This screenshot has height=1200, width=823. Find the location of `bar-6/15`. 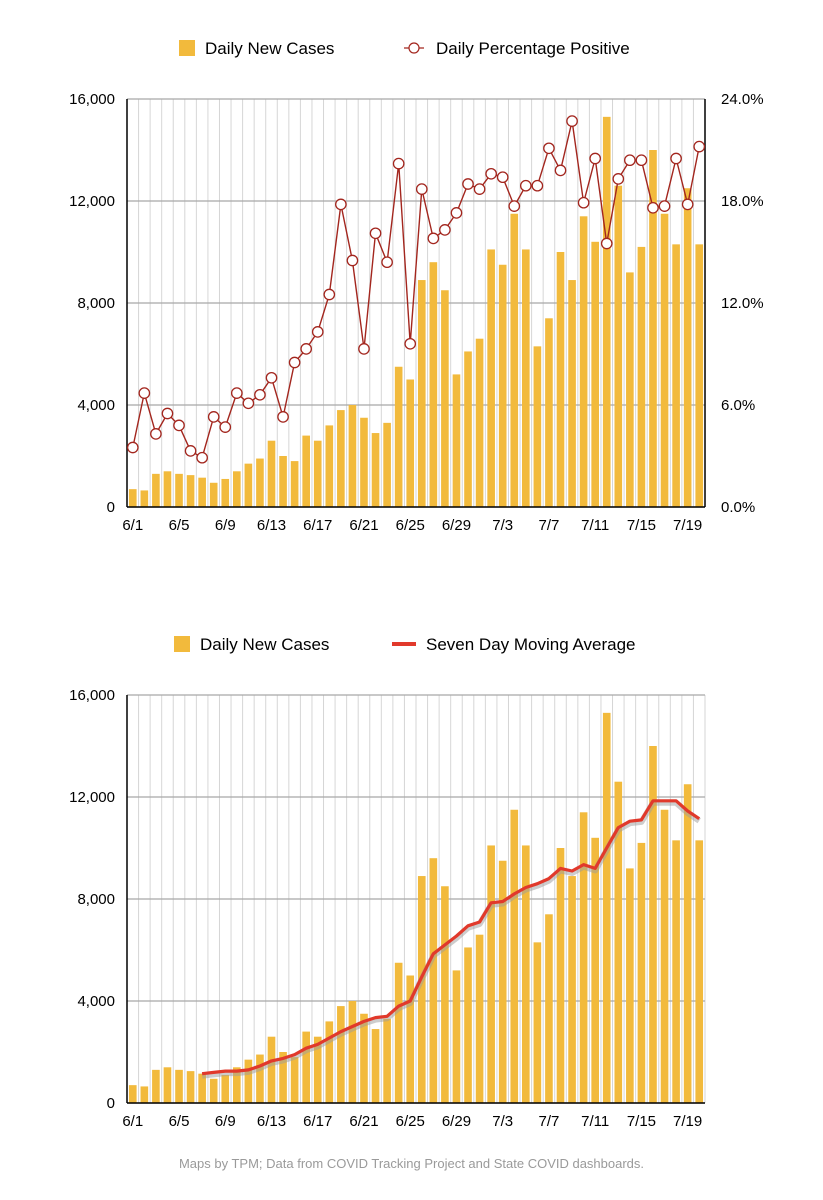

bar-6/15 is located at coordinates (294, 1080).